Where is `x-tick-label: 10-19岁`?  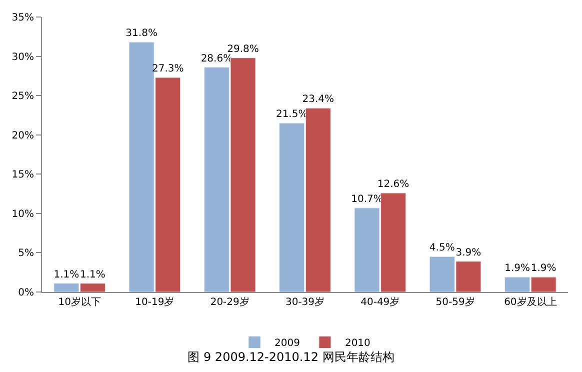 x-tick-label: 10-19岁 is located at coordinates (154, 302).